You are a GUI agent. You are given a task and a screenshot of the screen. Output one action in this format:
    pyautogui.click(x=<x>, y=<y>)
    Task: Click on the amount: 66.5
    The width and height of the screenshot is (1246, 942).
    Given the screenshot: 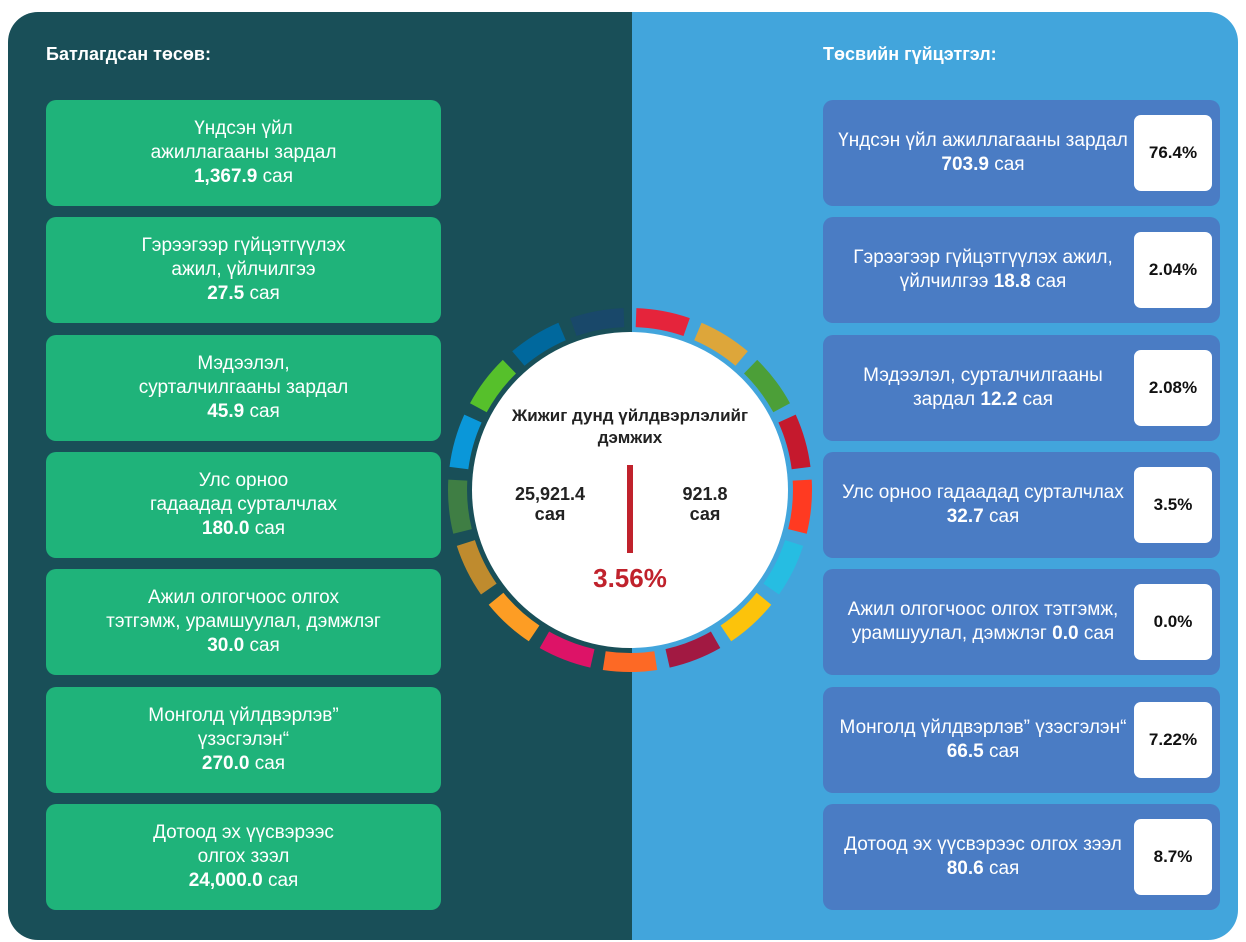 What is the action you would take?
    pyautogui.click(x=965, y=751)
    